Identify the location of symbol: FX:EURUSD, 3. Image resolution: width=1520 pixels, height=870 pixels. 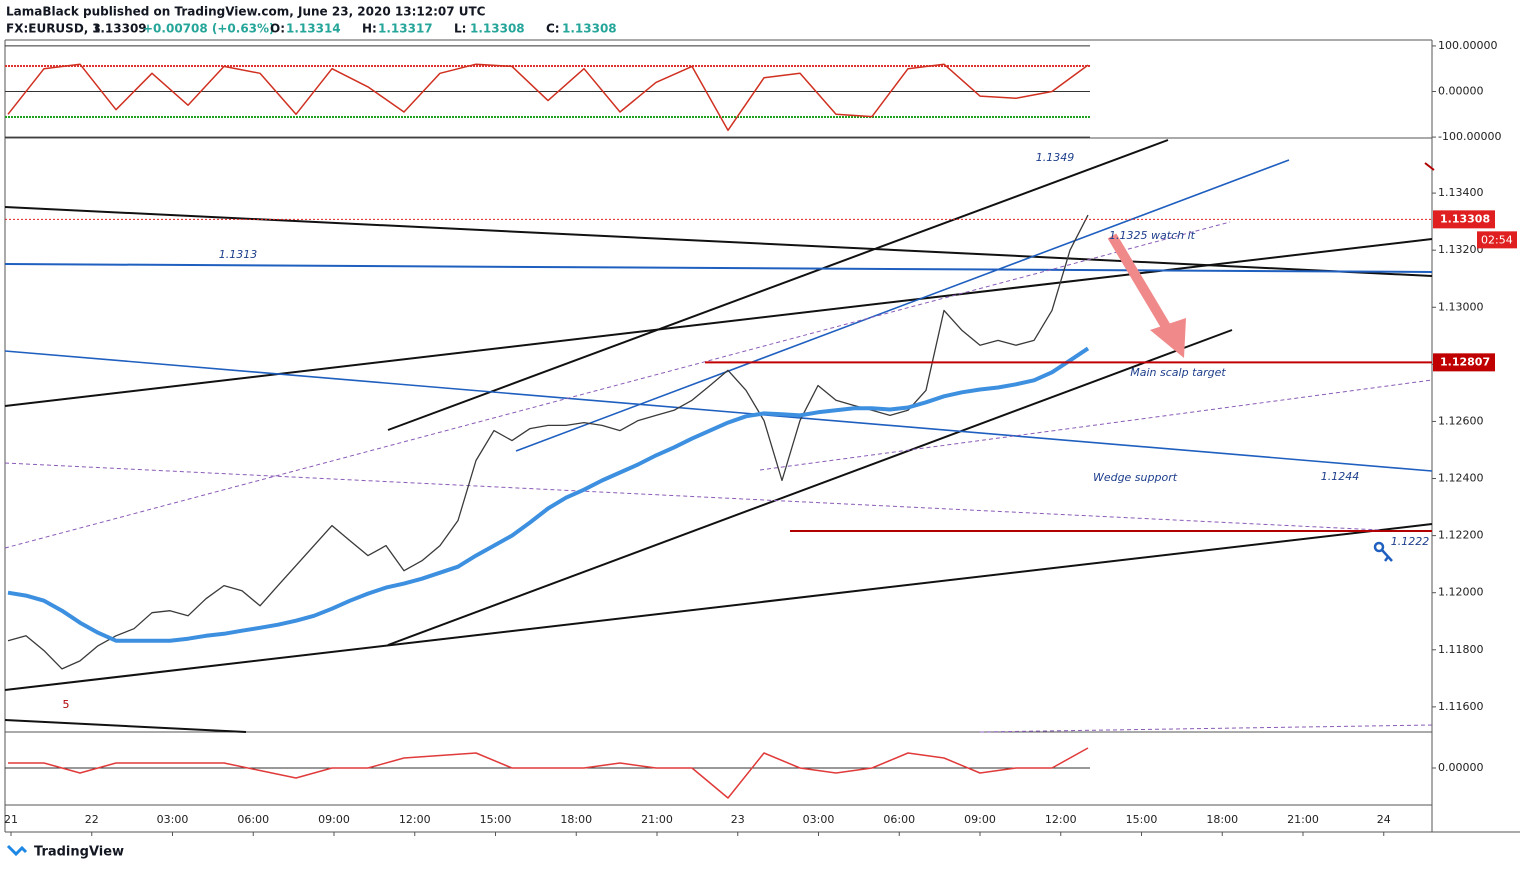
(53, 29).